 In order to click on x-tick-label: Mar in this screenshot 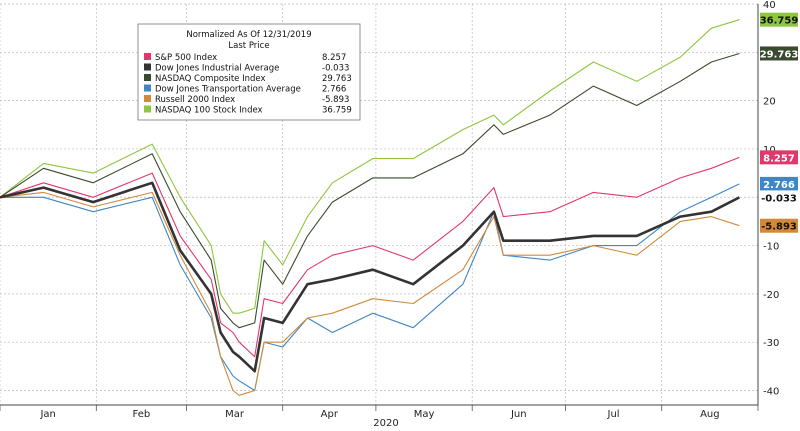, I will do `click(235, 414)`.